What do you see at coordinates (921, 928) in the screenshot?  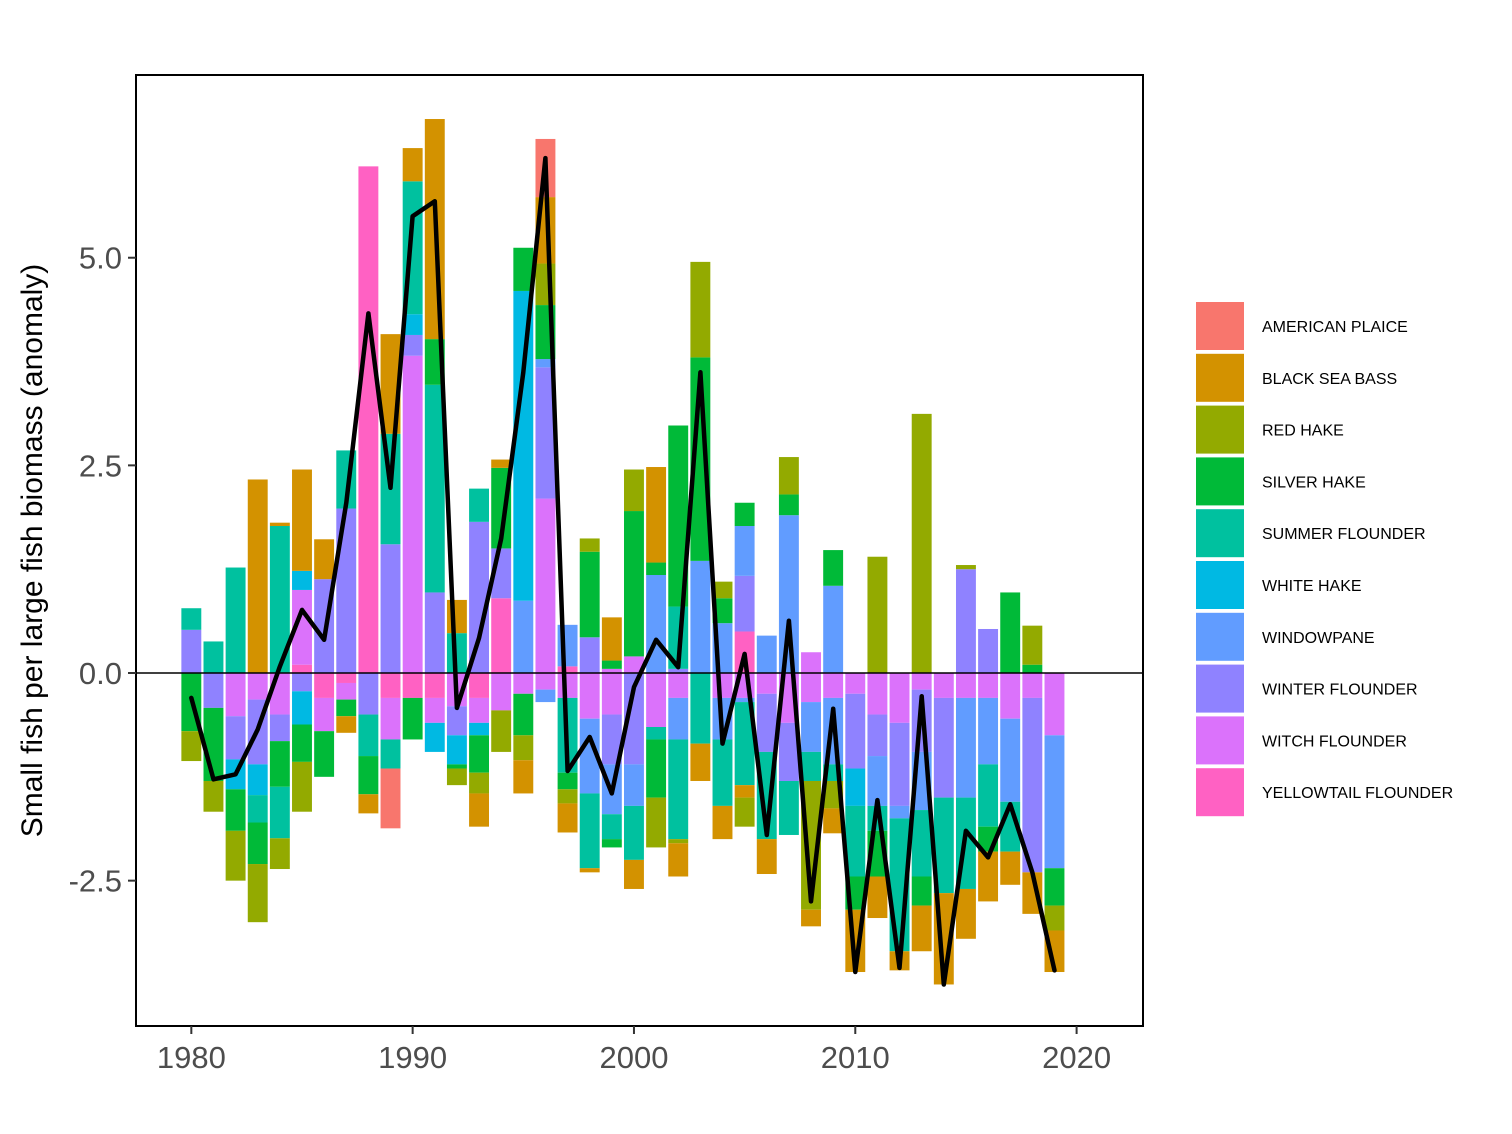 I see `bar-2013-black-sea-bass` at bounding box center [921, 928].